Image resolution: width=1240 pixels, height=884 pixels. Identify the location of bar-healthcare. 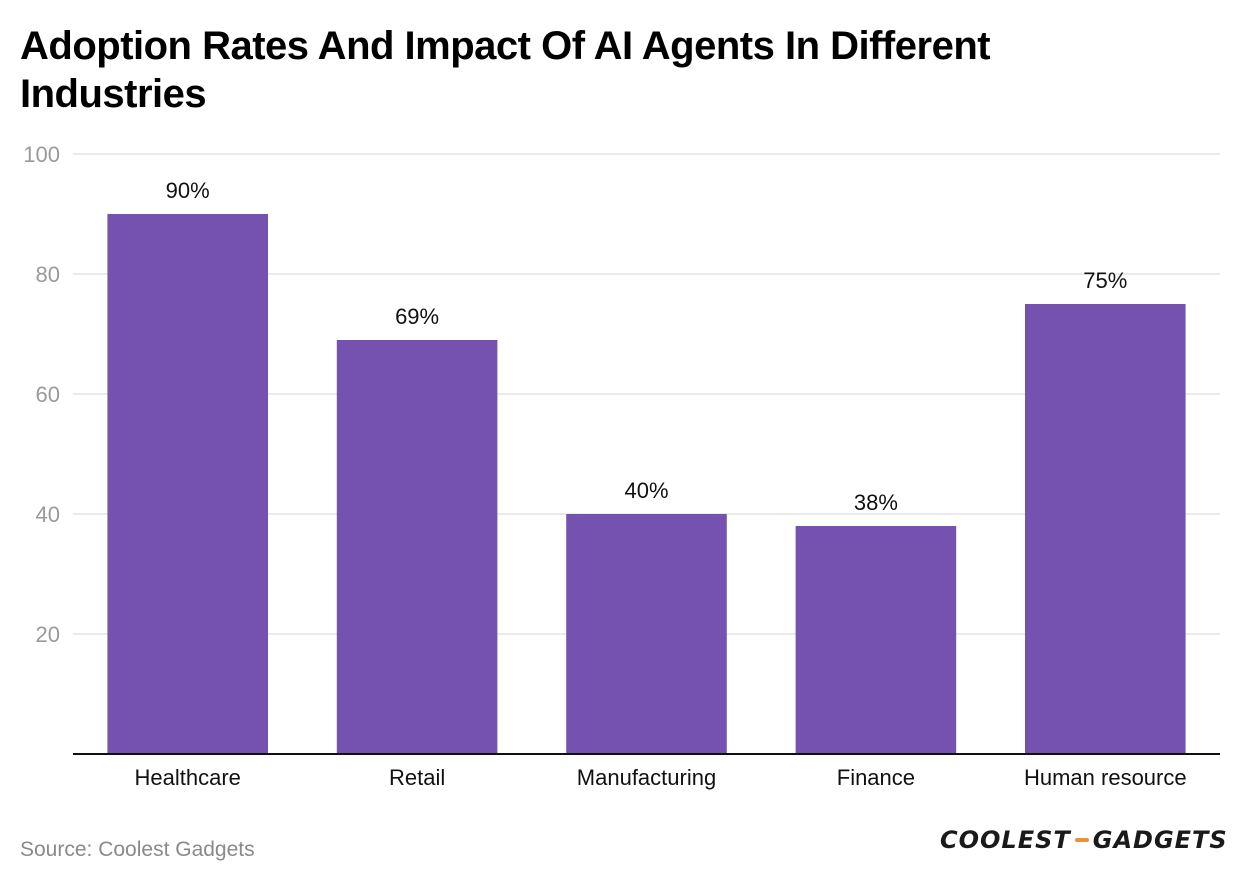
(187, 484).